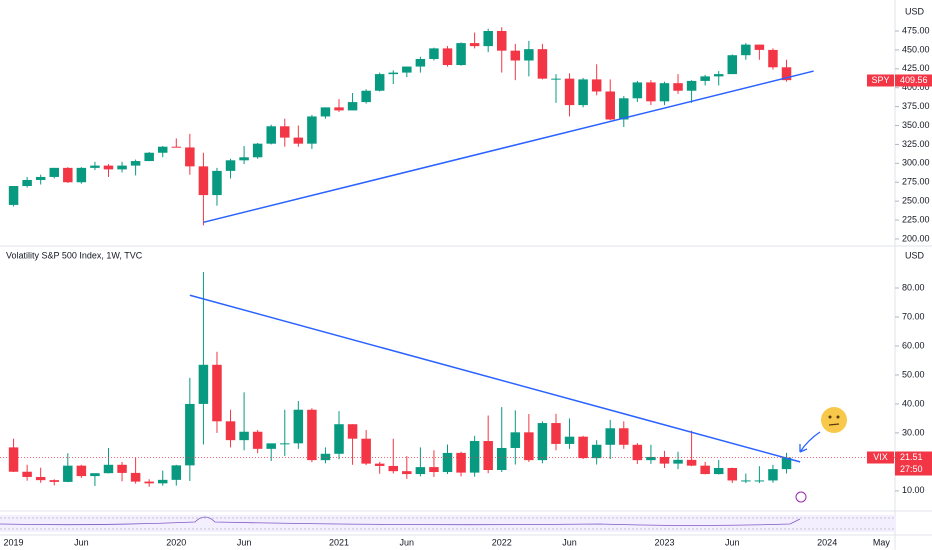 The width and height of the screenshot is (932, 550). Describe the element at coordinates (176, 542) in the screenshot. I see `x-tick-label: 2020` at that location.